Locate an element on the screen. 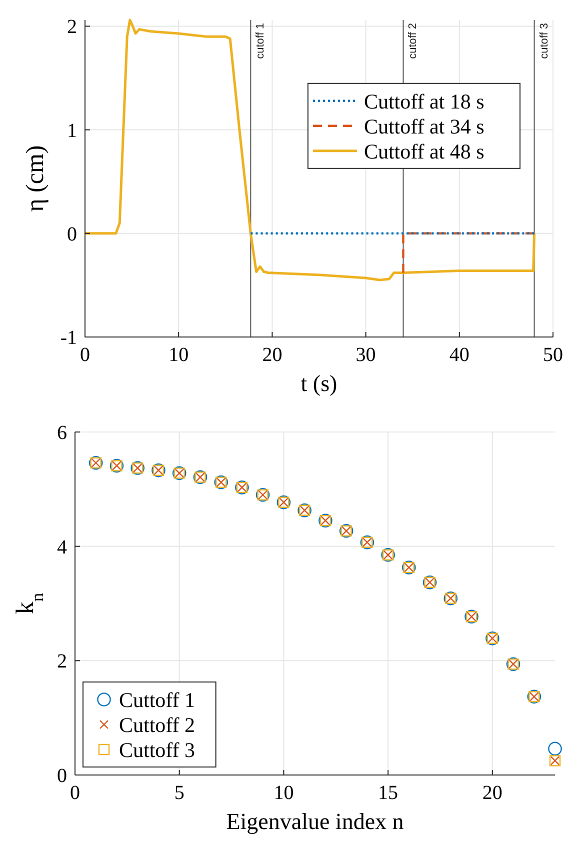 The height and width of the screenshot is (858, 581). legend-label: Cuttoff at 34 s is located at coordinates (424, 126).